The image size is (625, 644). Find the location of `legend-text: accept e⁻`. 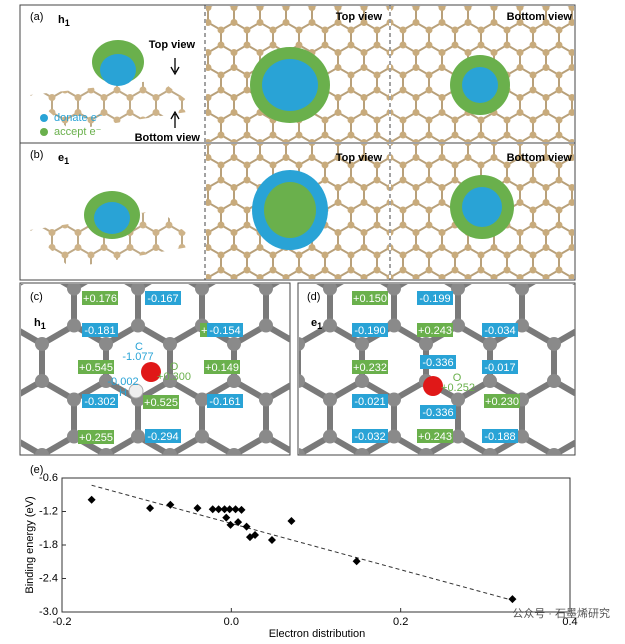

legend-text: accept e⁻ is located at coordinates (78, 132).